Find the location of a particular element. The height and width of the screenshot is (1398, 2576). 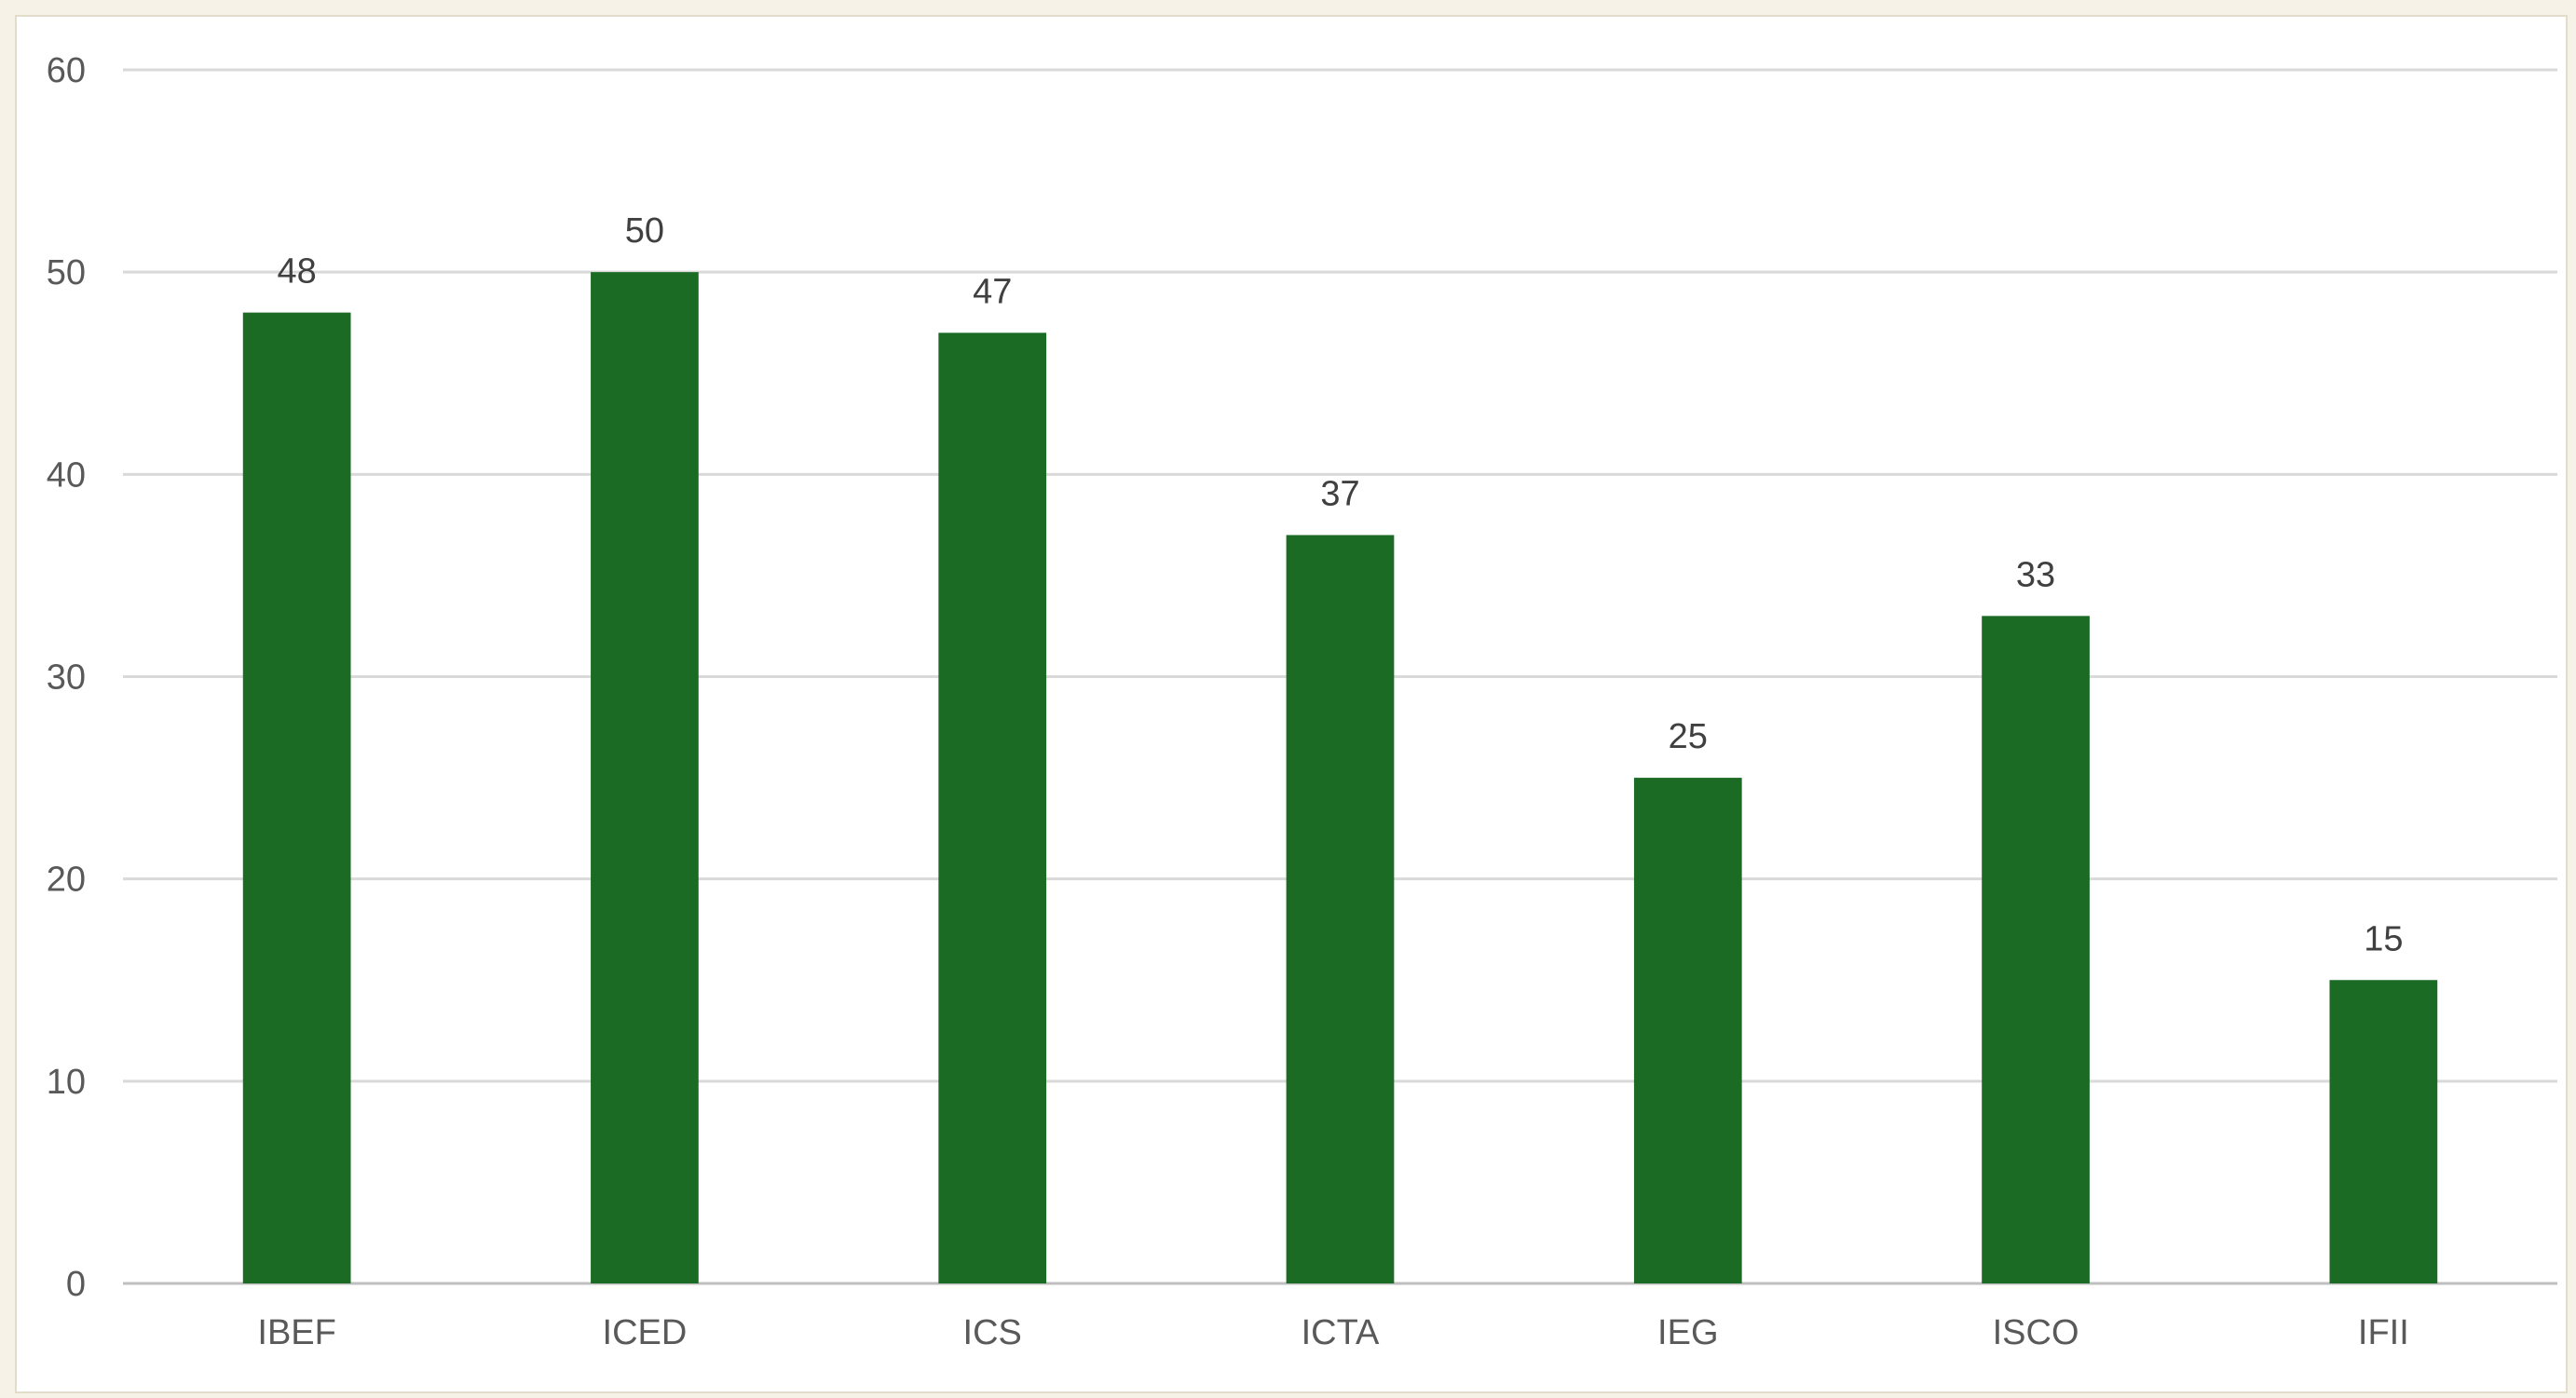

y-axis-ticks: 0 10 20 30 40 50 60 is located at coordinates (66, 677).